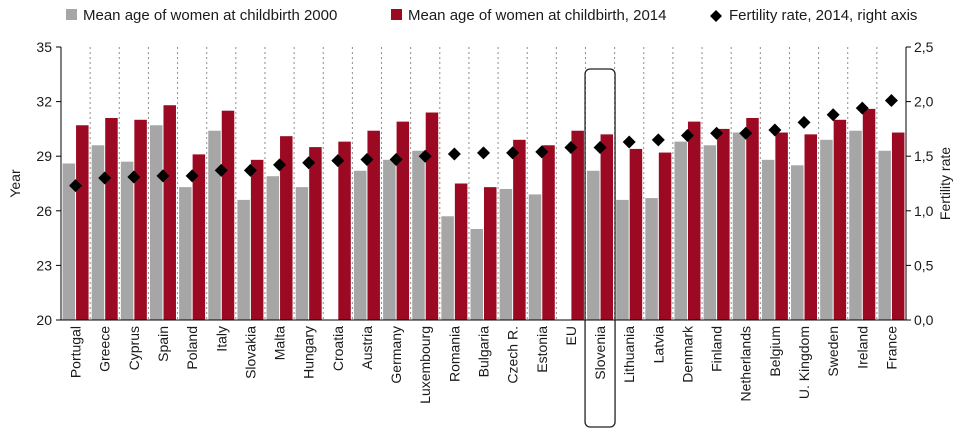  What do you see at coordinates (425, 365) in the screenshot?
I see `category-label-Luxembourg: Luxembourg` at bounding box center [425, 365].